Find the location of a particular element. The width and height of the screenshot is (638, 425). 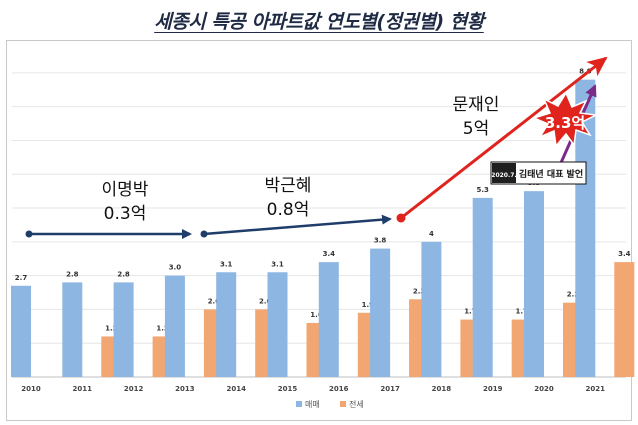

x-tick-label: 2021 is located at coordinates (596, 389).